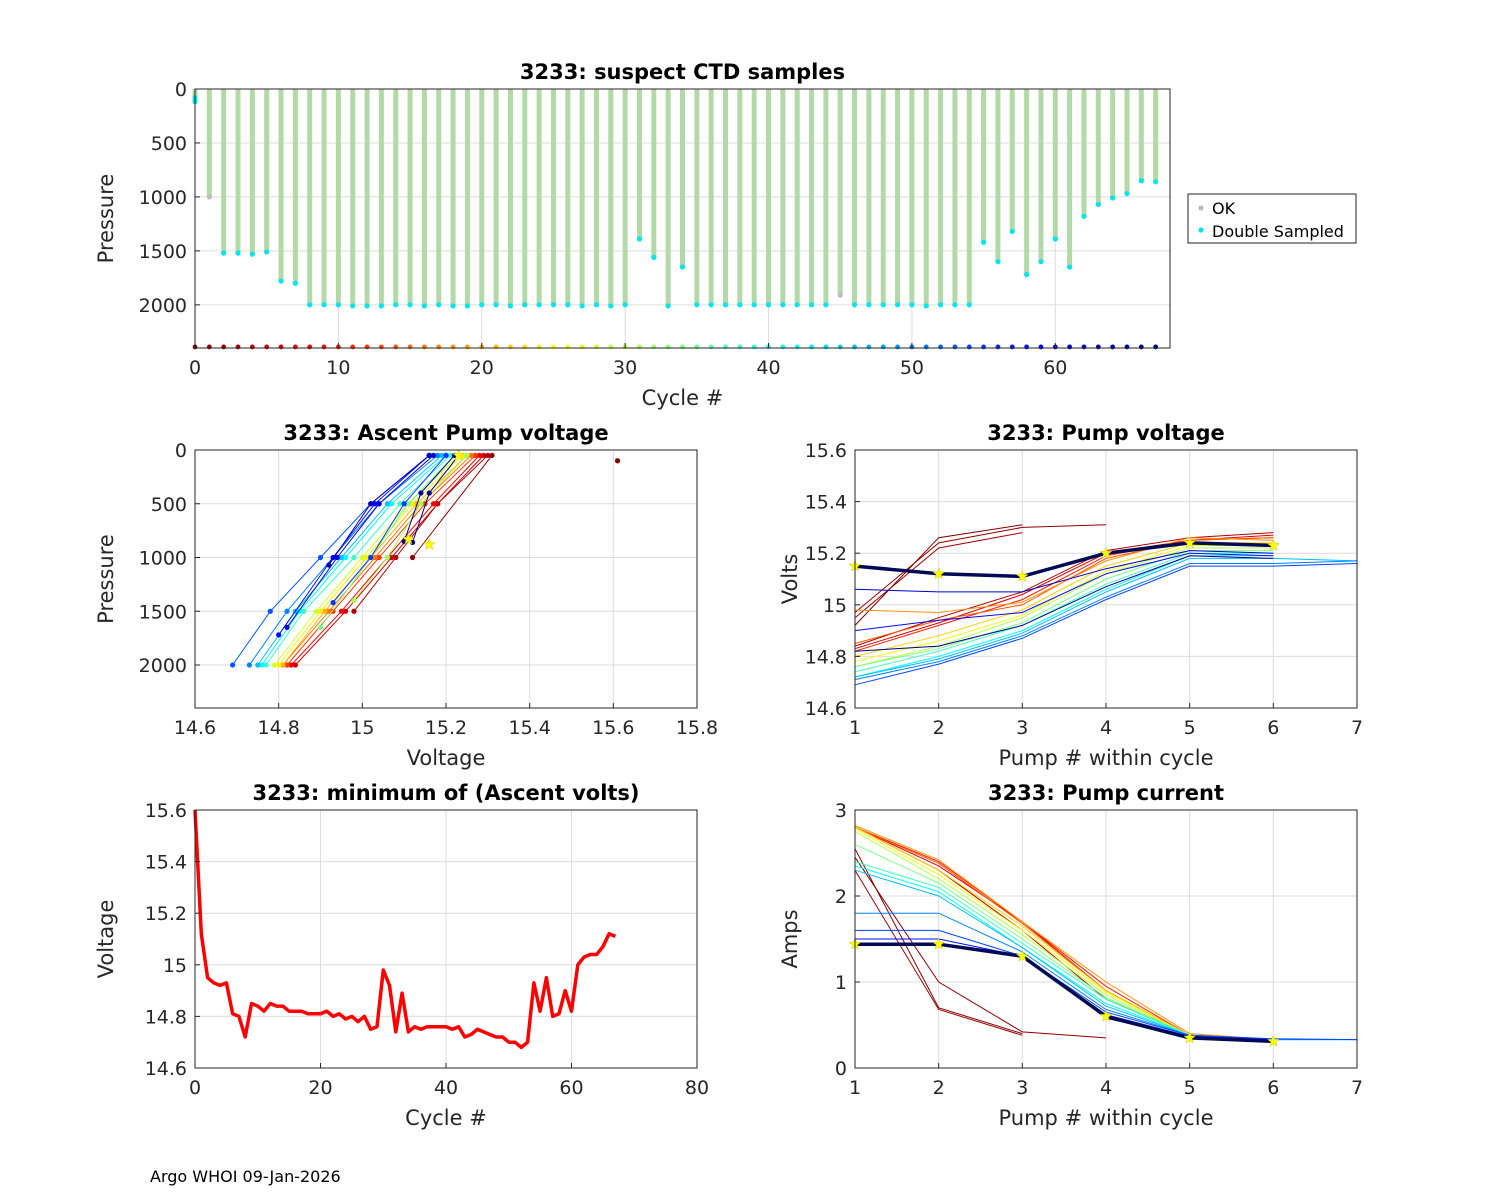  Describe the element at coordinates (446, 1118) in the screenshot. I see `minv-xlabel: Cycle #` at that location.